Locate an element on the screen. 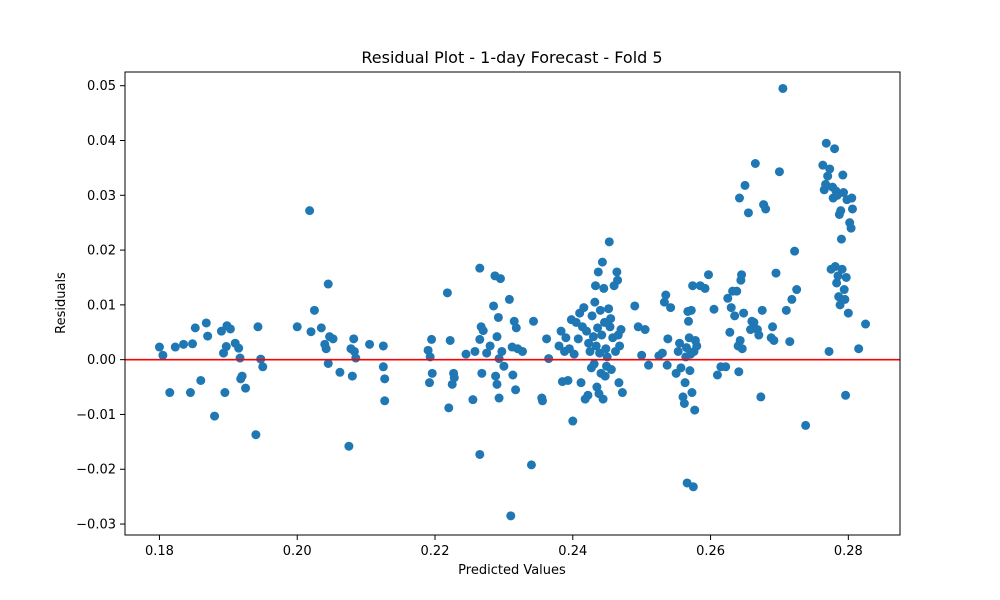 The width and height of the screenshot is (1000, 600). y-tick-label: 0.01 is located at coordinates (101, 305).